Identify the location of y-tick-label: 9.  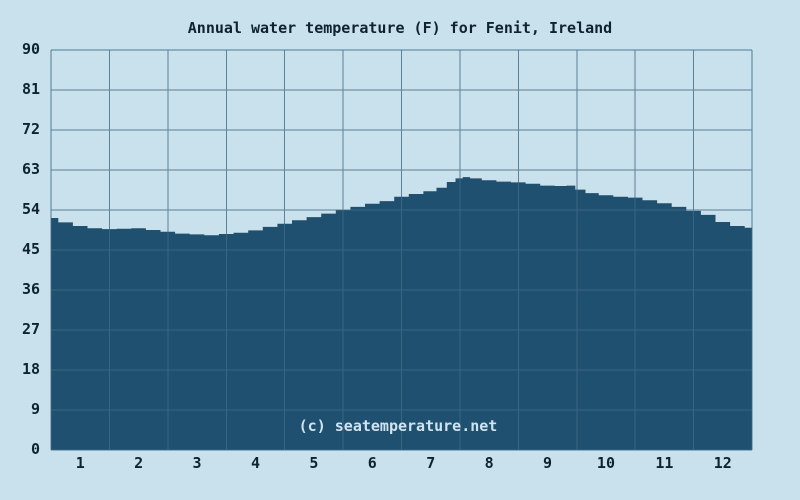
(35, 409).